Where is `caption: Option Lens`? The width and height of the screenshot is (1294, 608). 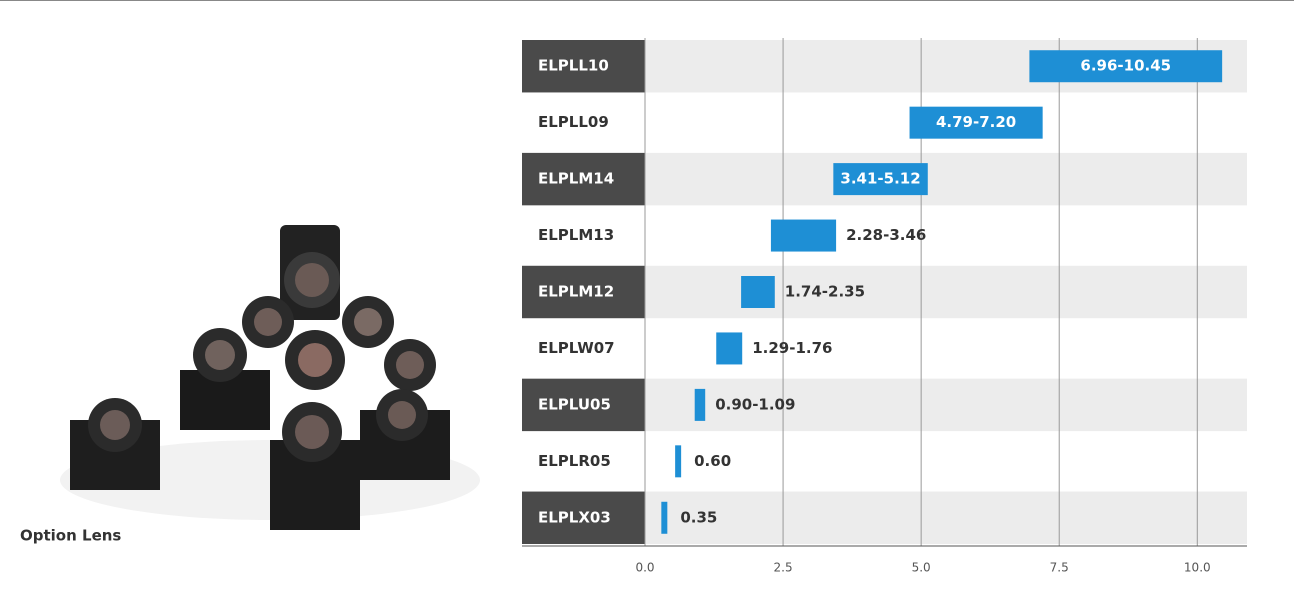 caption: Option Lens is located at coordinates (70, 536).